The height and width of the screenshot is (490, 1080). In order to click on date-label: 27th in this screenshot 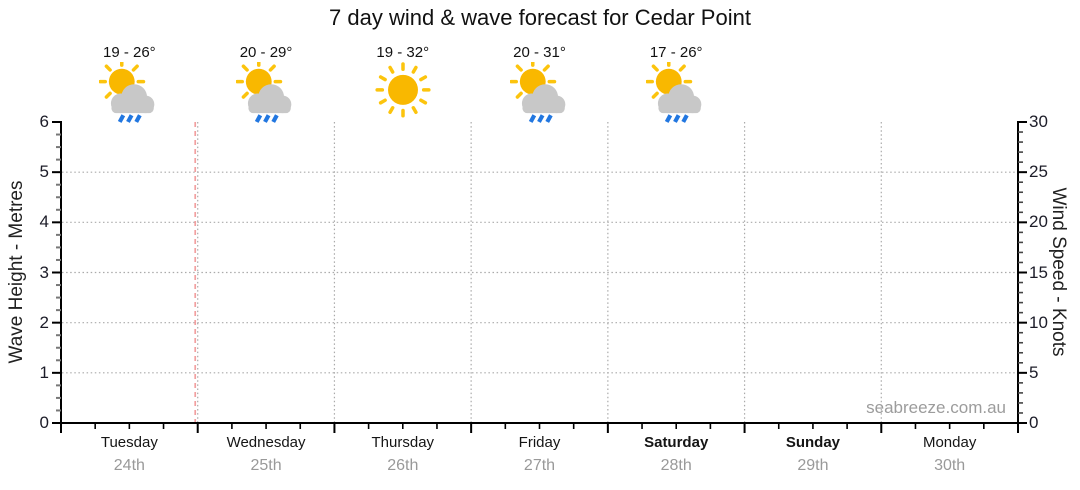, I will do `click(539, 465)`.